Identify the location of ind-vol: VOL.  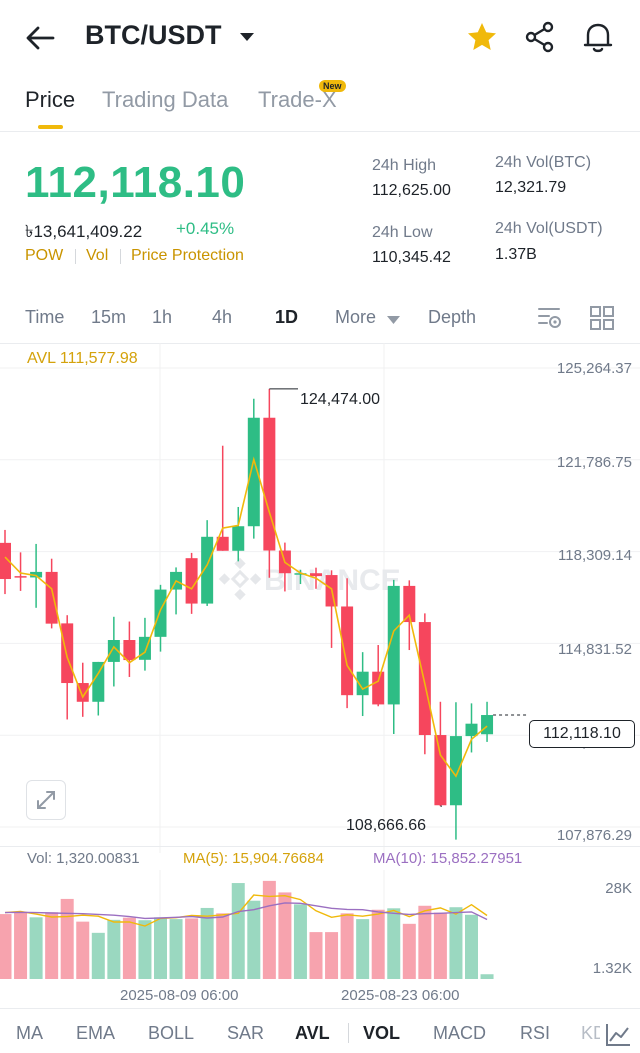
(382, 1033).